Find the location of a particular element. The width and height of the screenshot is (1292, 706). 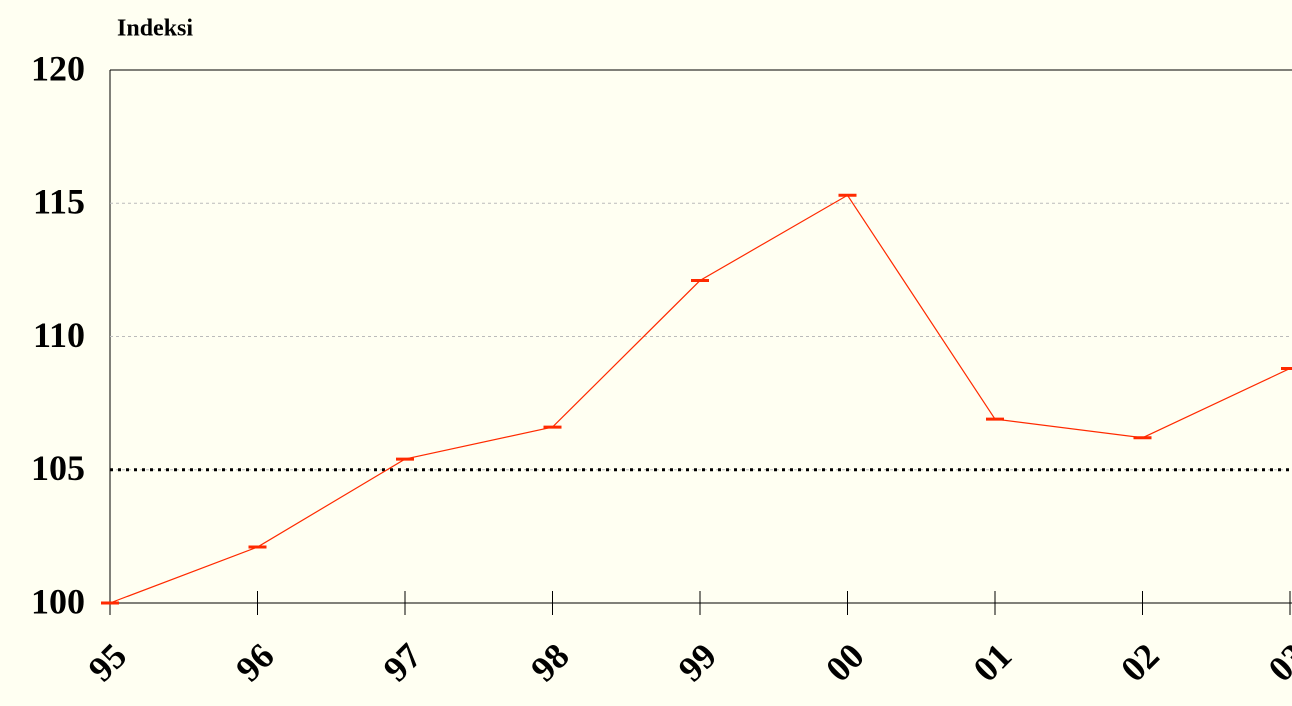

chart-title: Indeksi is located at coordinates (155, 29).